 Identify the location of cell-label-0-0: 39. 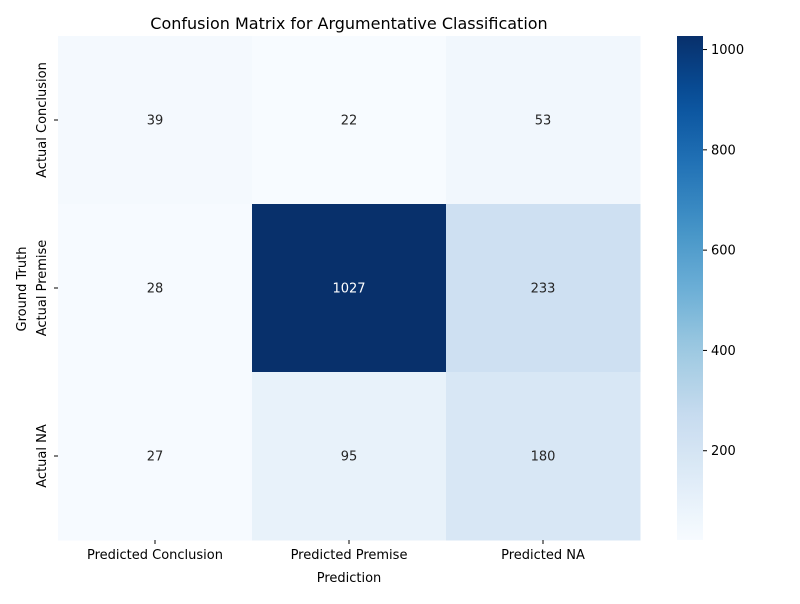
(155, 121).